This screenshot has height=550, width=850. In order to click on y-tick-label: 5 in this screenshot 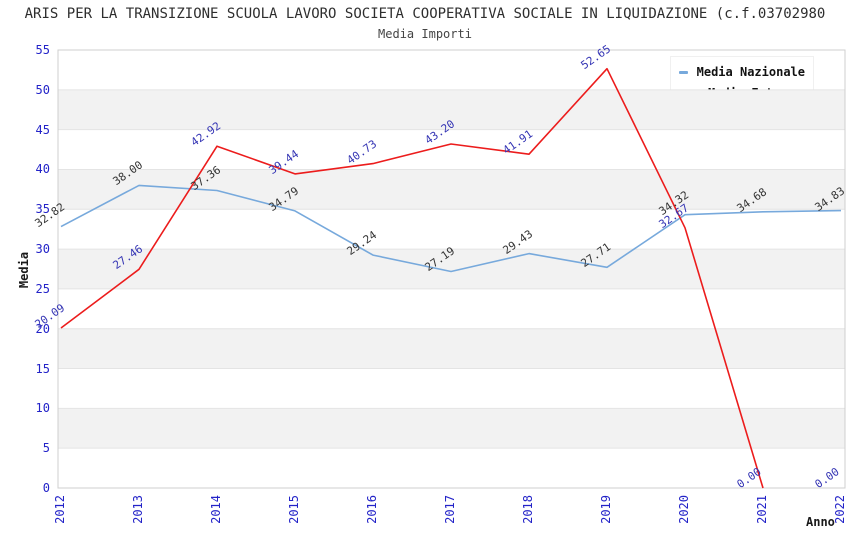, I will do `click(46, 448)`.